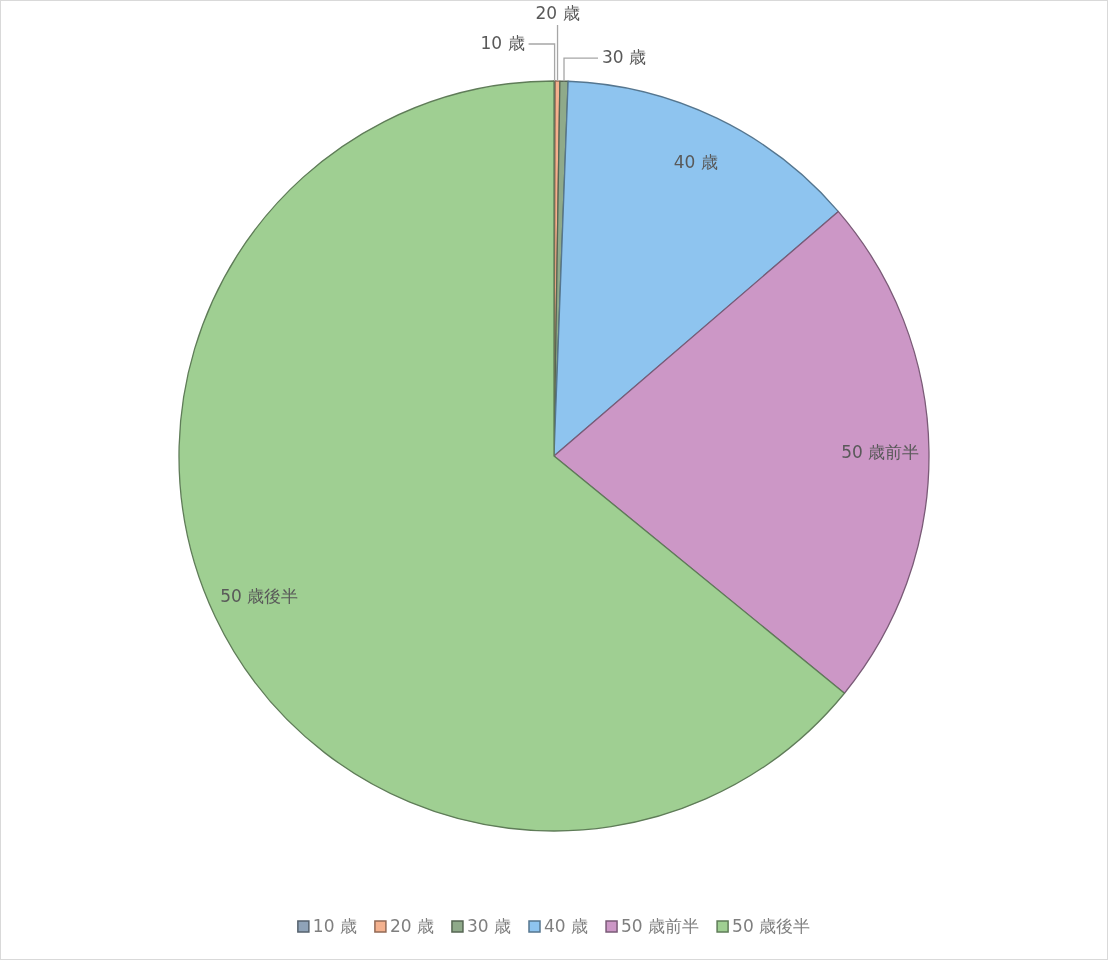 The width and height of the screenshot is (1108, 960). What do you see at coordinates (624, 57) in the screenshot?
I see `slice-label: 30 歳` at bounding box center [624, 57].